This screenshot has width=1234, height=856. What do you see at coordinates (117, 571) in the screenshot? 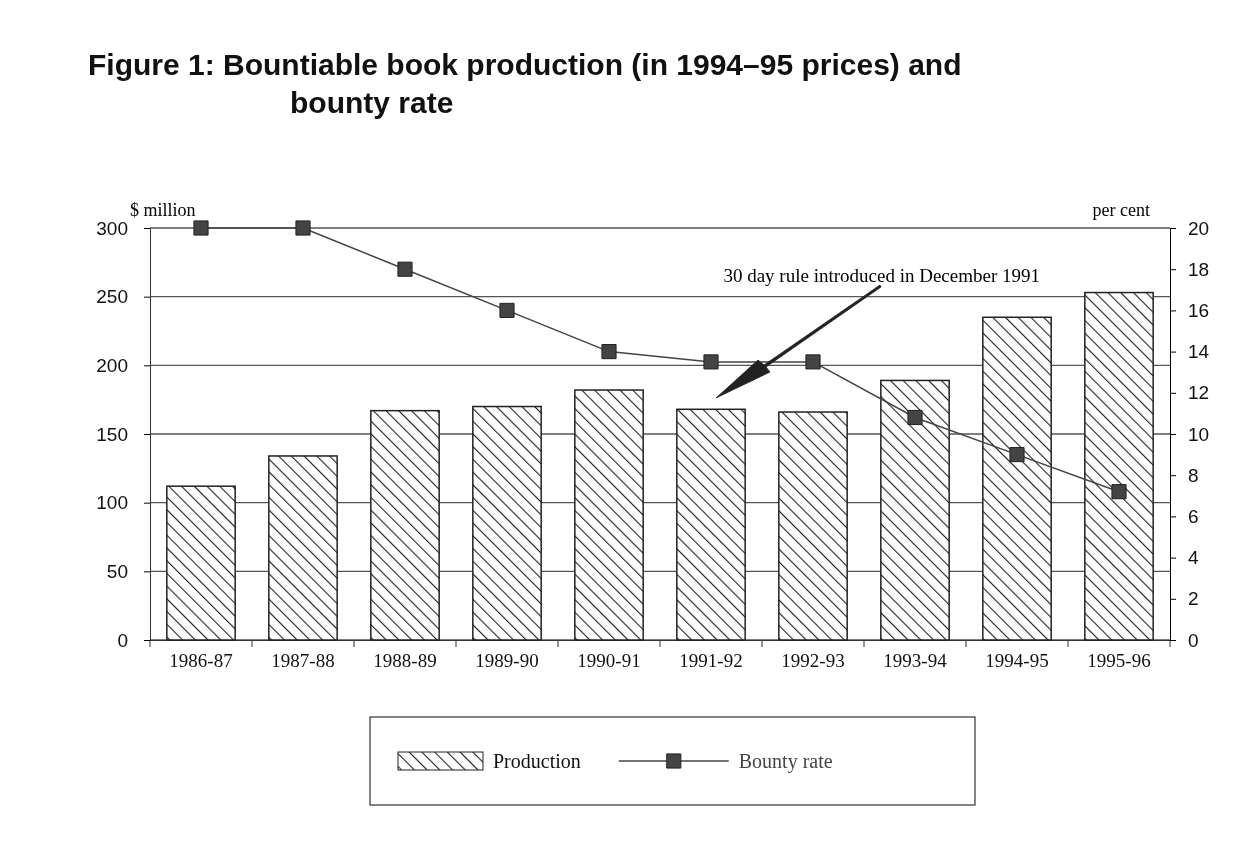
I see `y-tick-label: 50` at bounding box center [117, 571].